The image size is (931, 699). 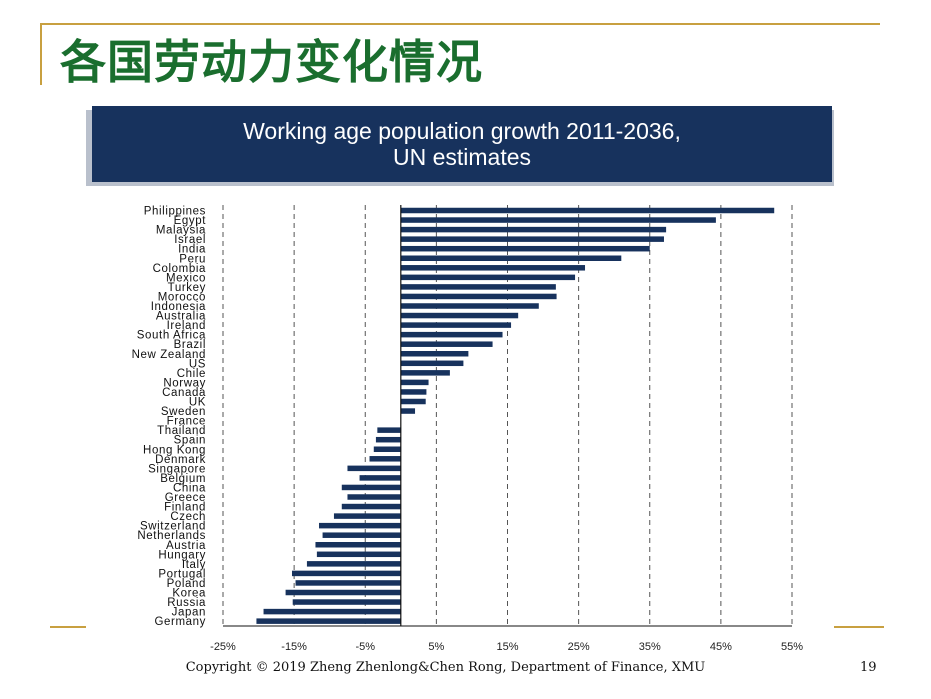 I want to click on bar-brazil, so click(x=446, y=344).